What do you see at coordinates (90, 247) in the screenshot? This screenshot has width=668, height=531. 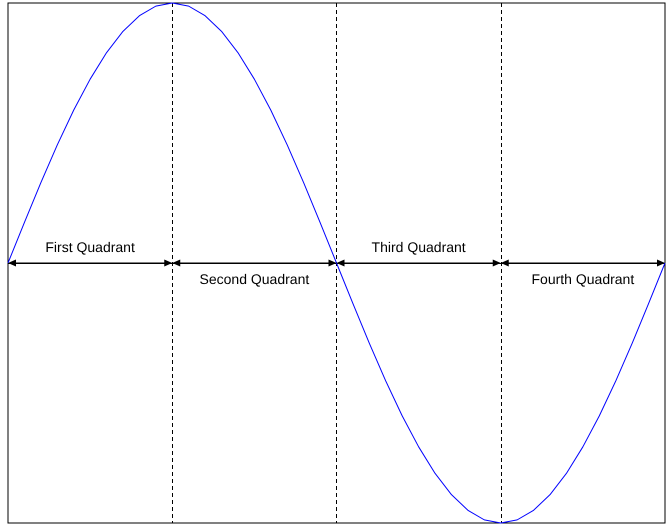 I see `annotation: First Quadrant` at bounding box center [90, 247].